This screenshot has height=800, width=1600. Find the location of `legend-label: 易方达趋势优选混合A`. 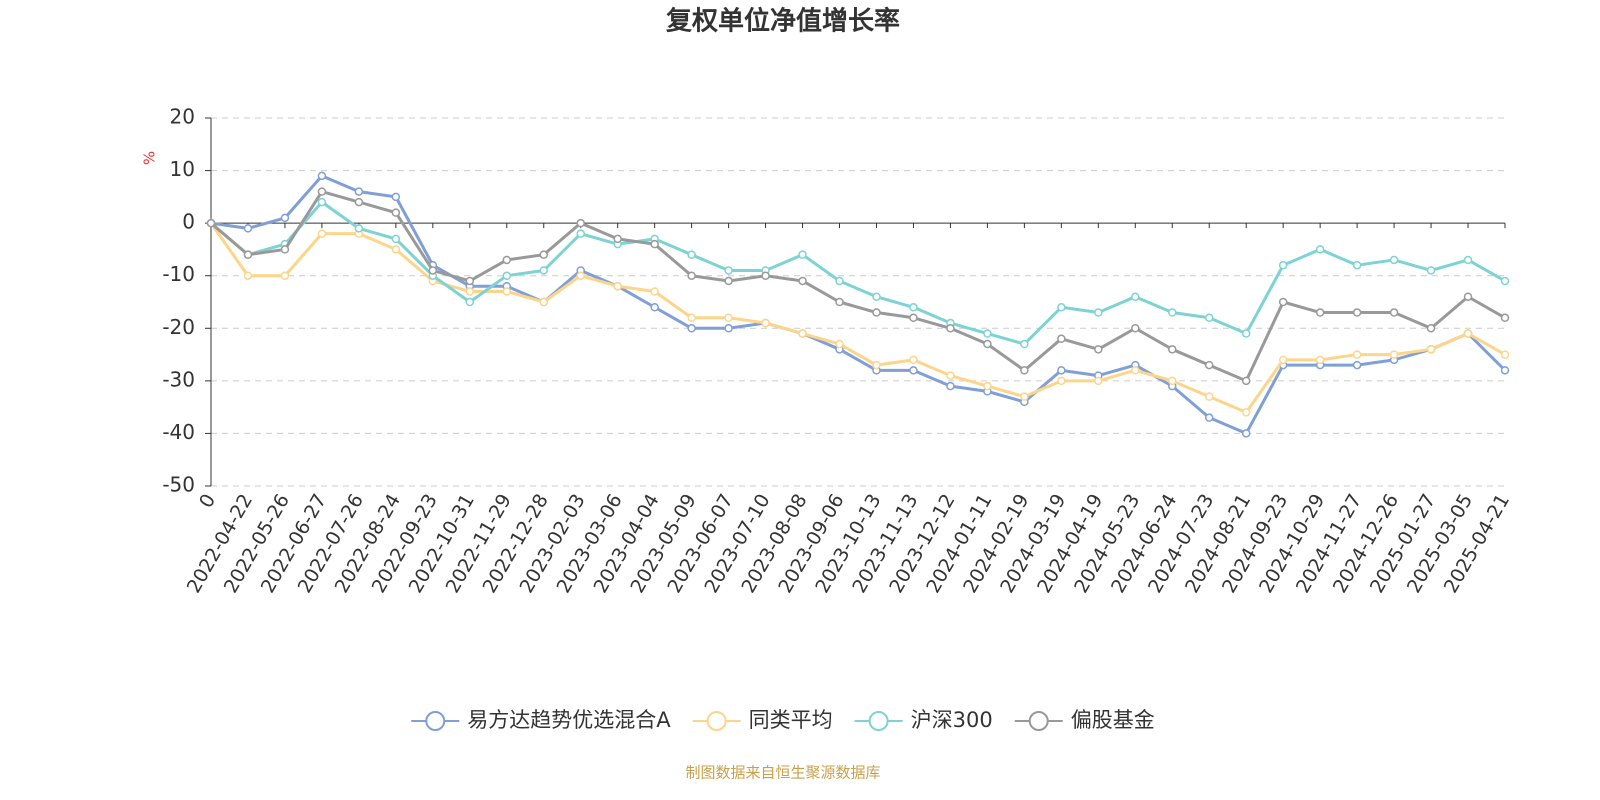

legend-label: 易方达趋势优选混合A is located at coordinates (569, 720).